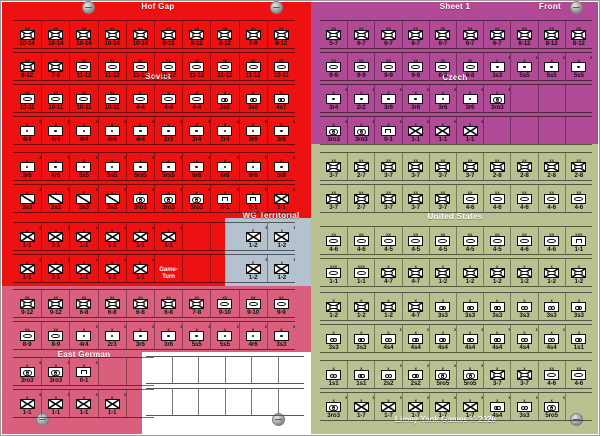  Describe the element at coordinates (442, 272) in the screenshot. I see `counter: 3CR X 1-2` at that location.